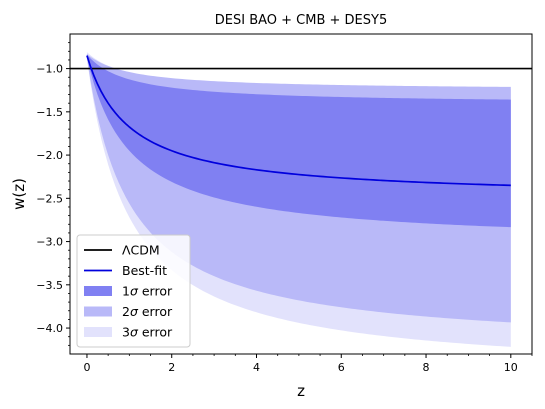 The width and height of the screenshot is (545, 409). Describe the element at coordinates (49, 69) in the screenshot. I see `y-tick-label: −1.0` at that location.